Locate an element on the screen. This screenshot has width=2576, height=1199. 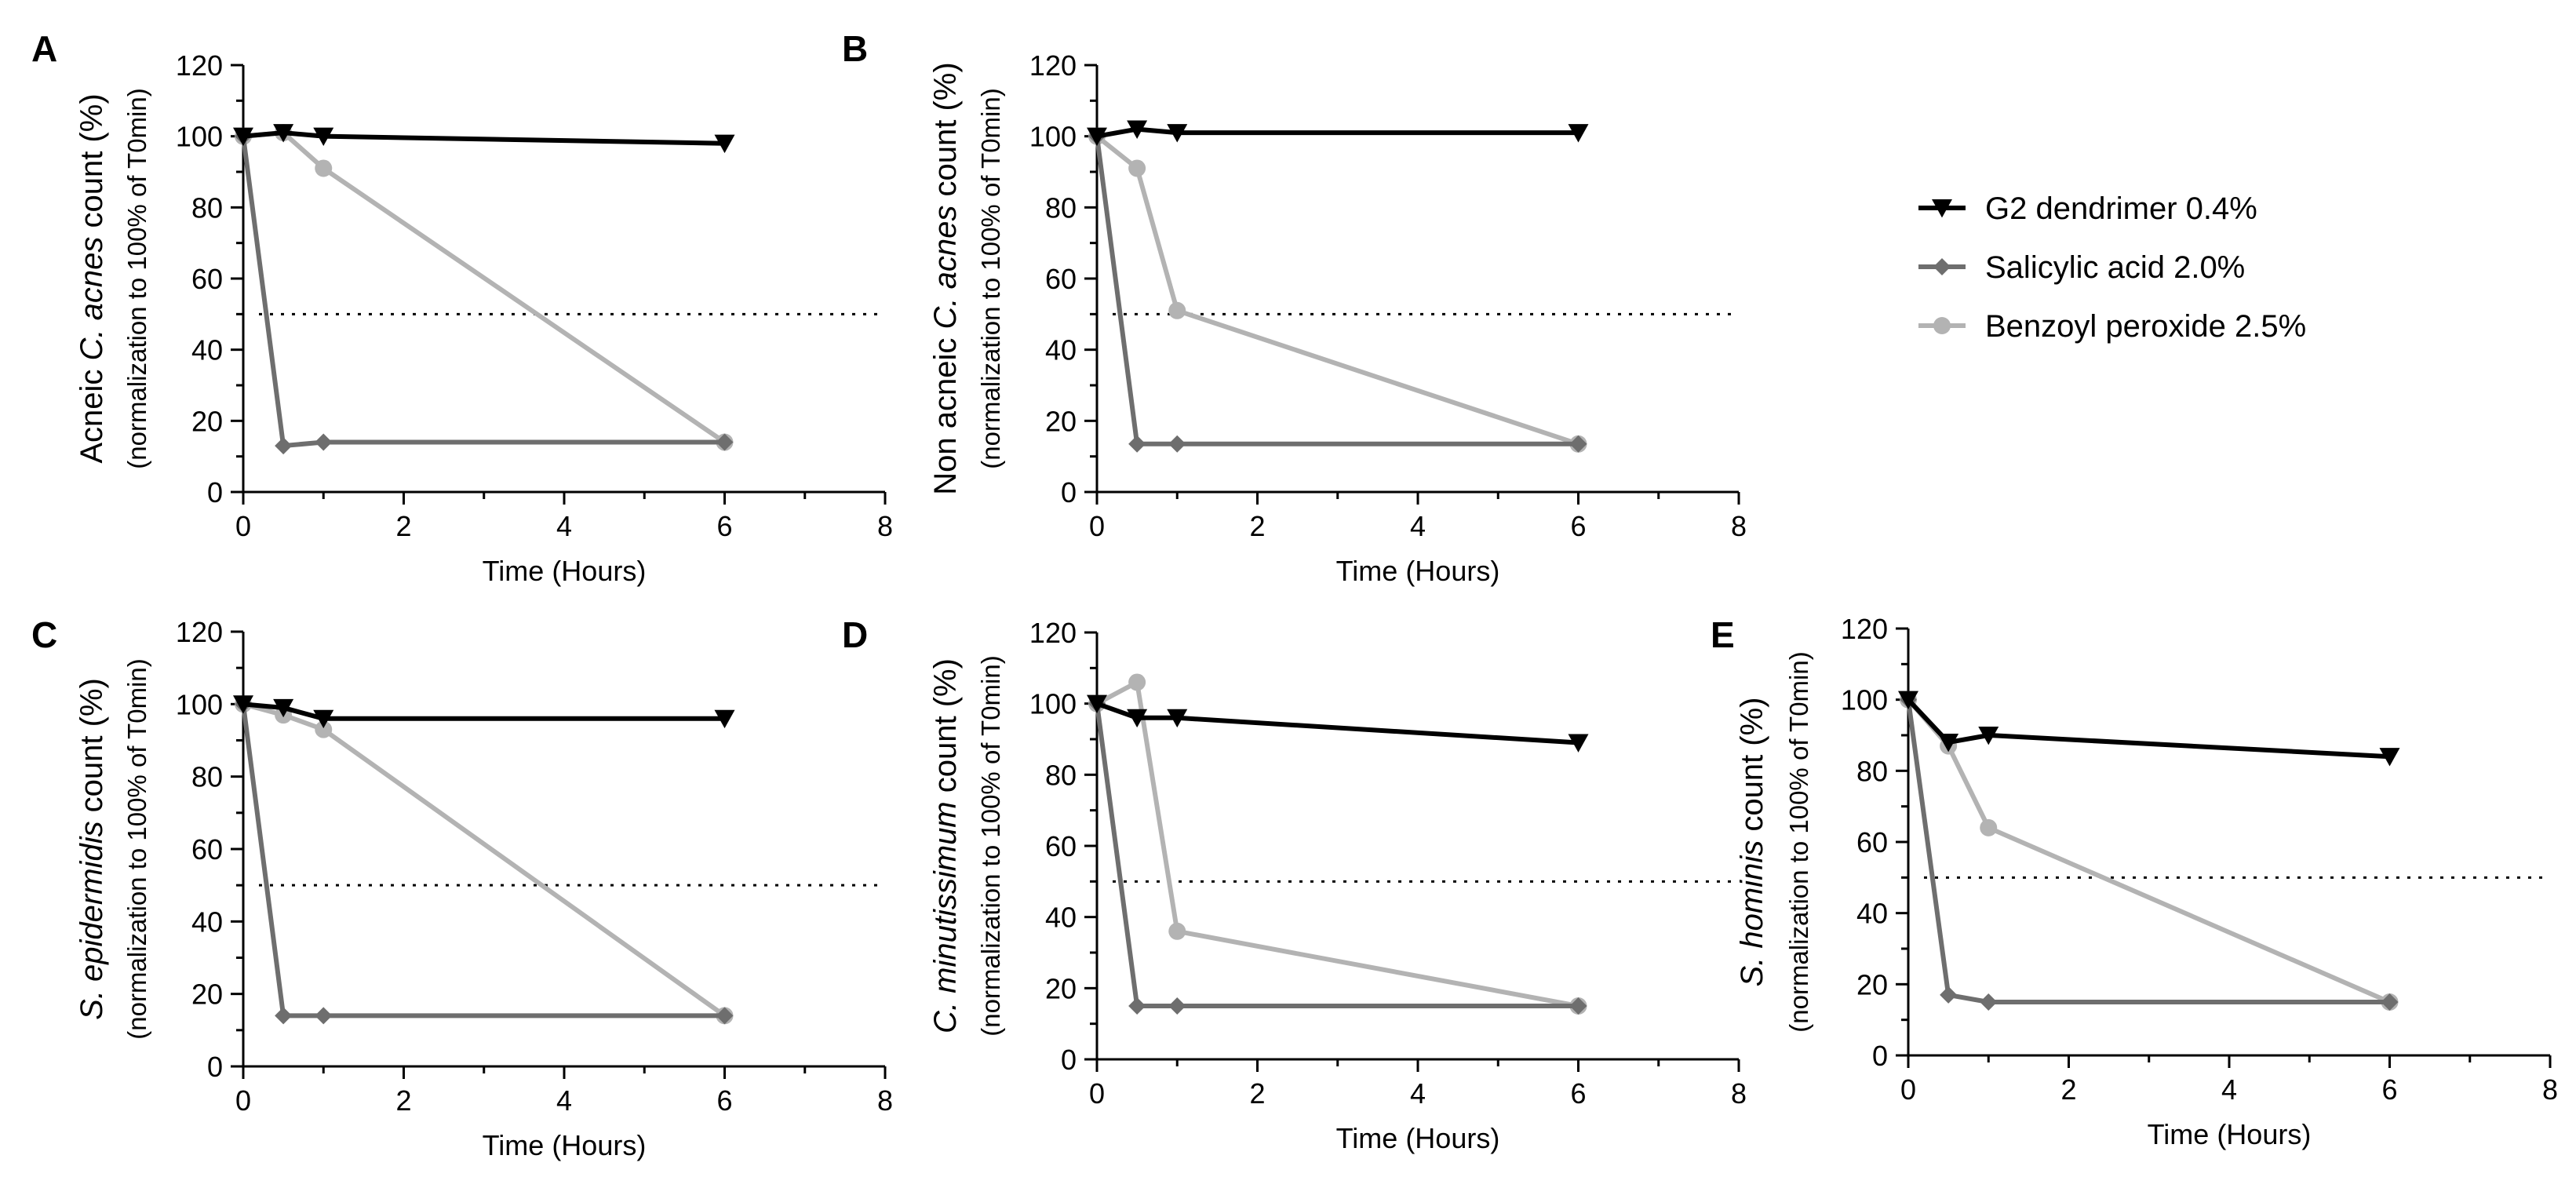
series-benzoyl is located at coordinates (1337, 844).